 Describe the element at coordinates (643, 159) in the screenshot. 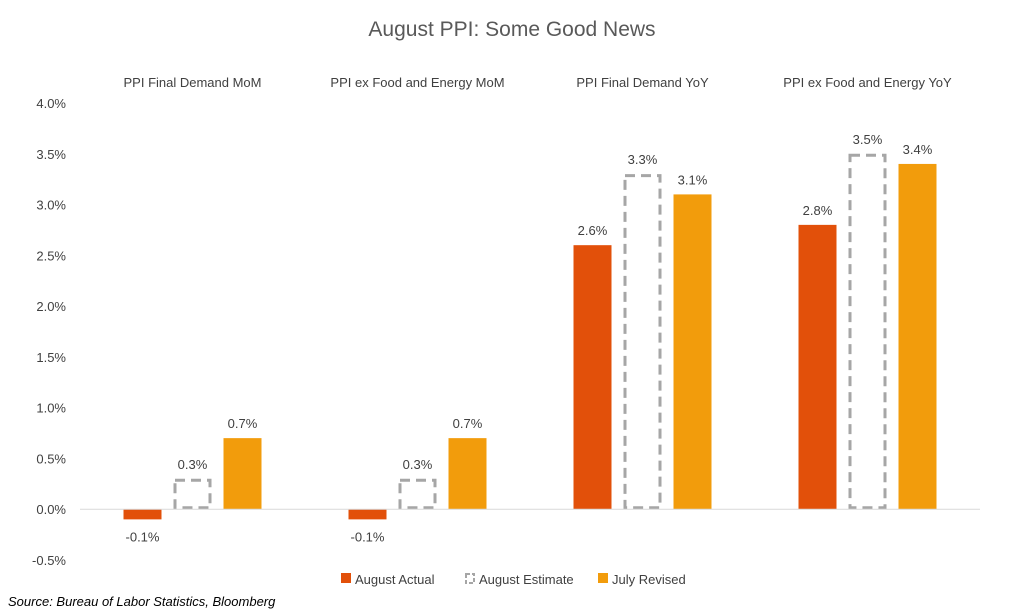

I see `data-label: 3.3%` at that location.